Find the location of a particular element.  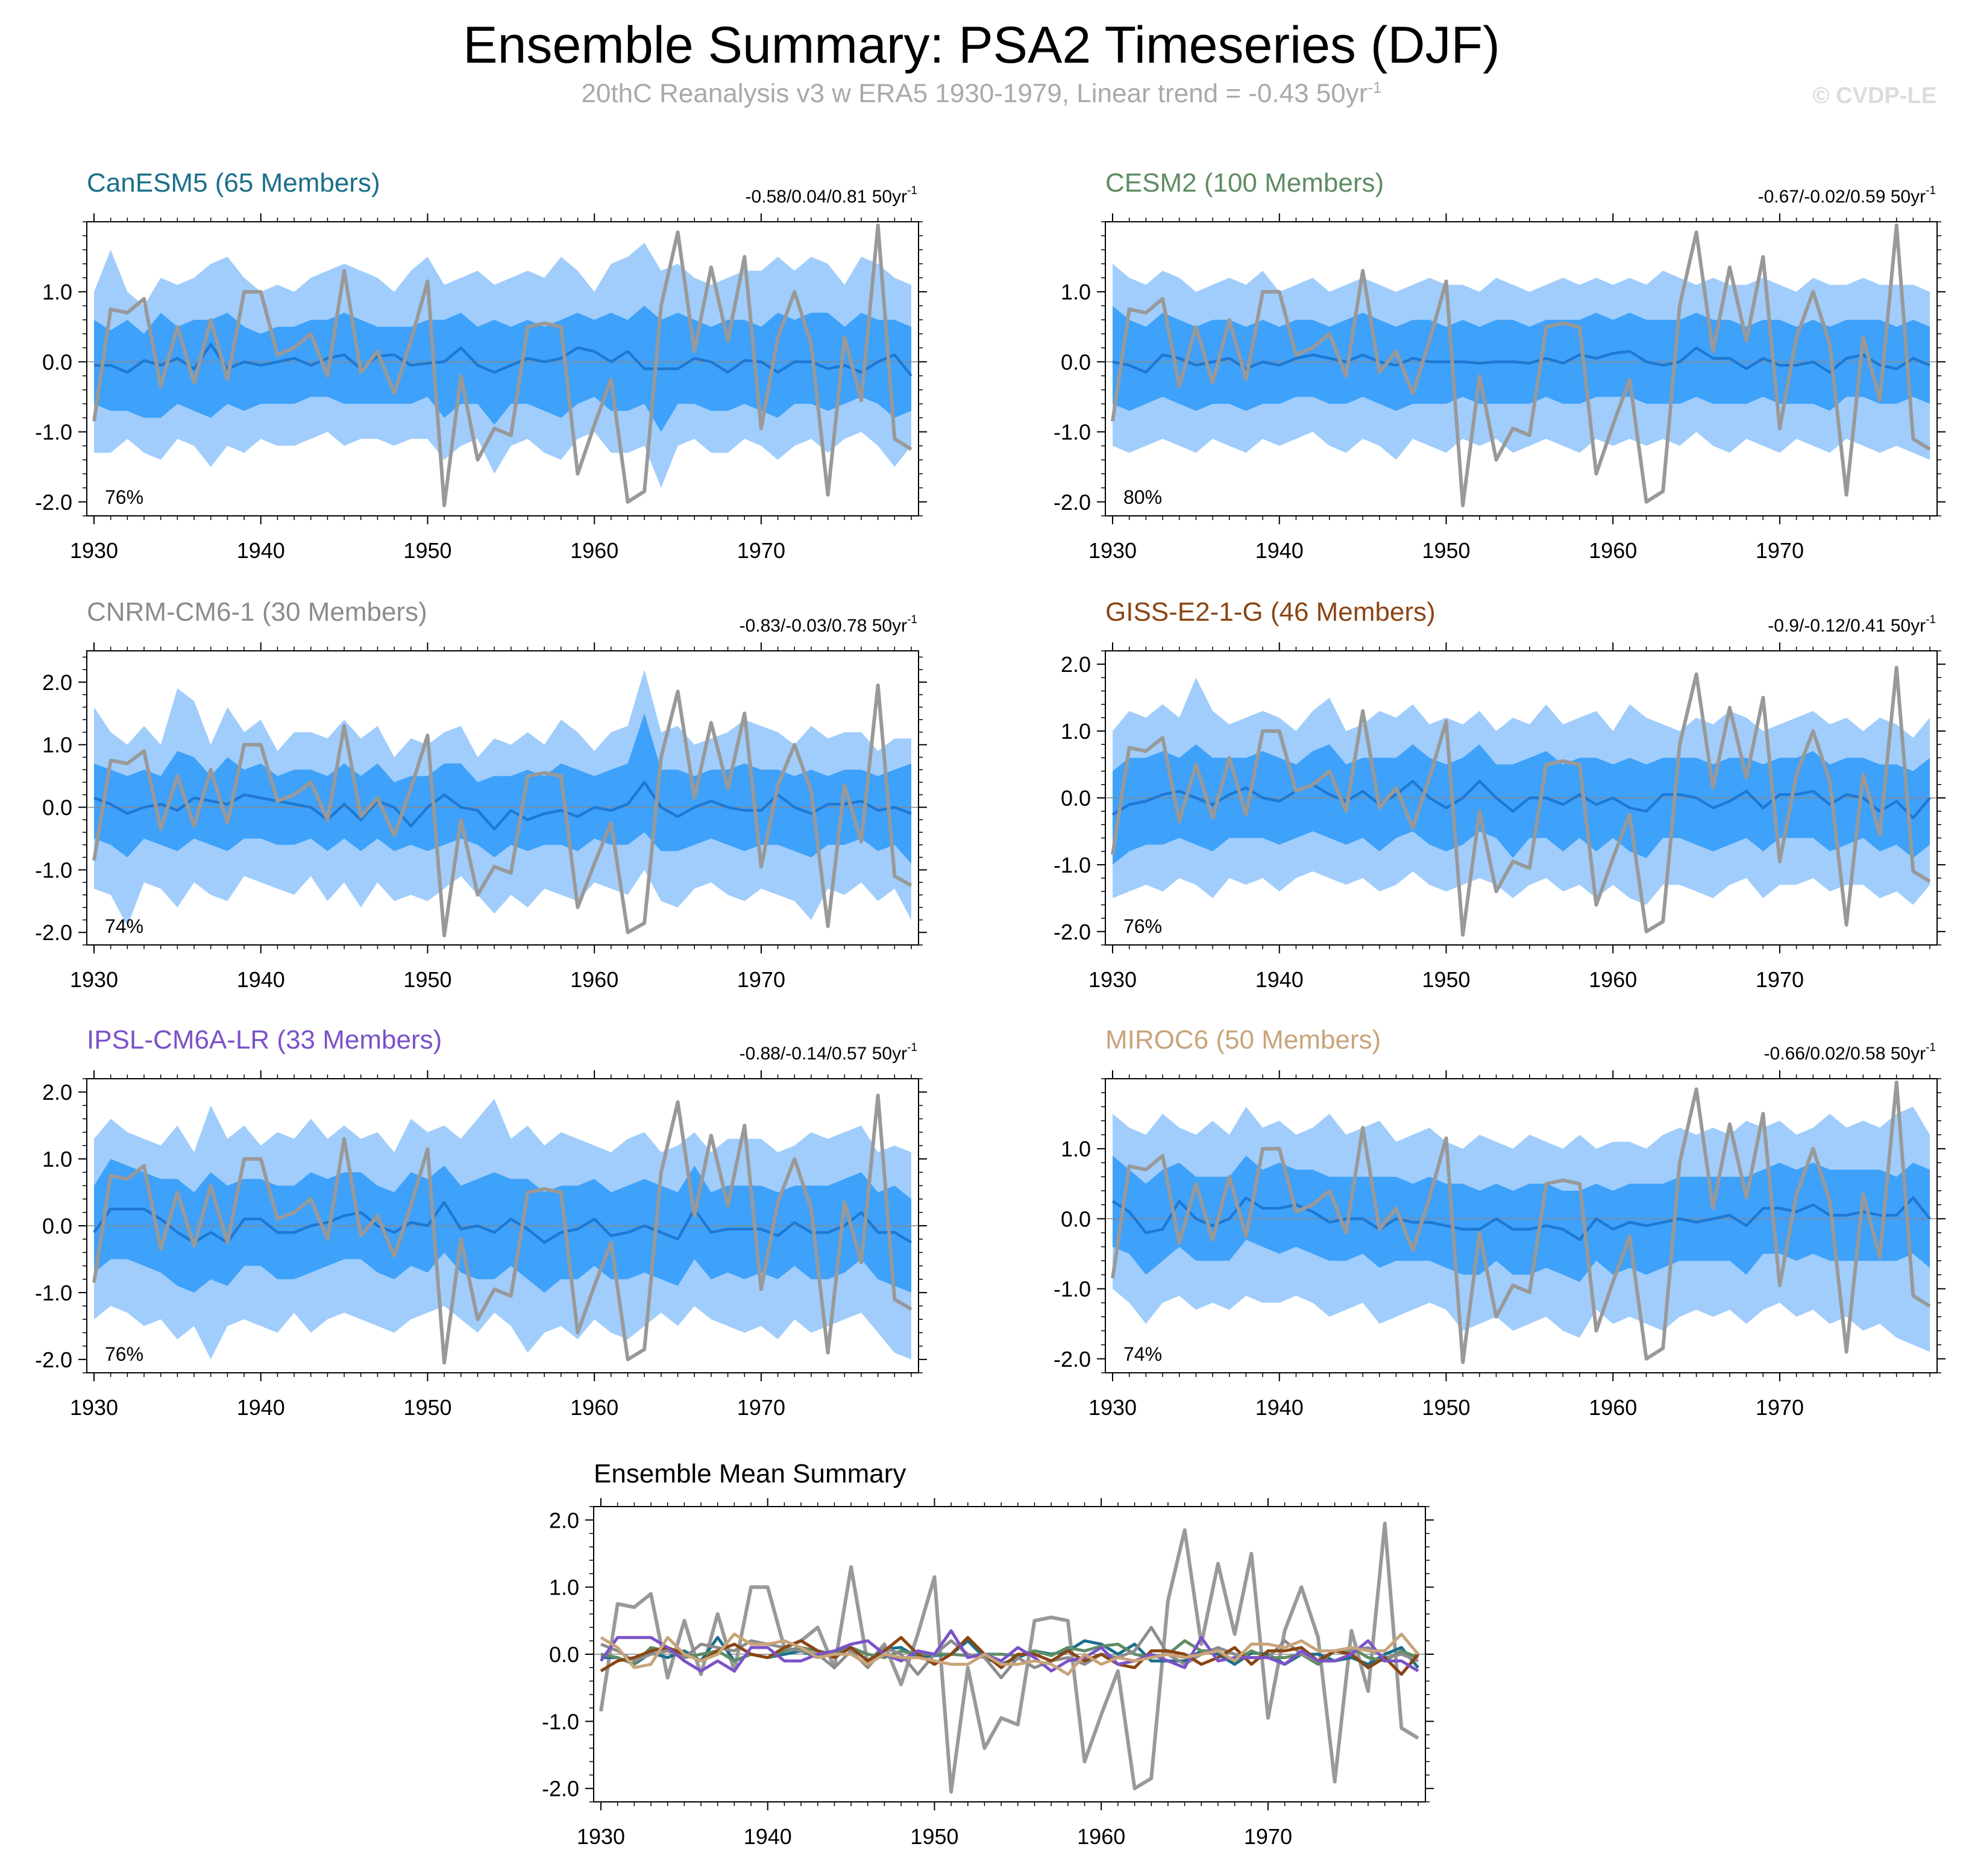

panel-title: CanESM5 (65 Members) is located at coordinates (233, 183).